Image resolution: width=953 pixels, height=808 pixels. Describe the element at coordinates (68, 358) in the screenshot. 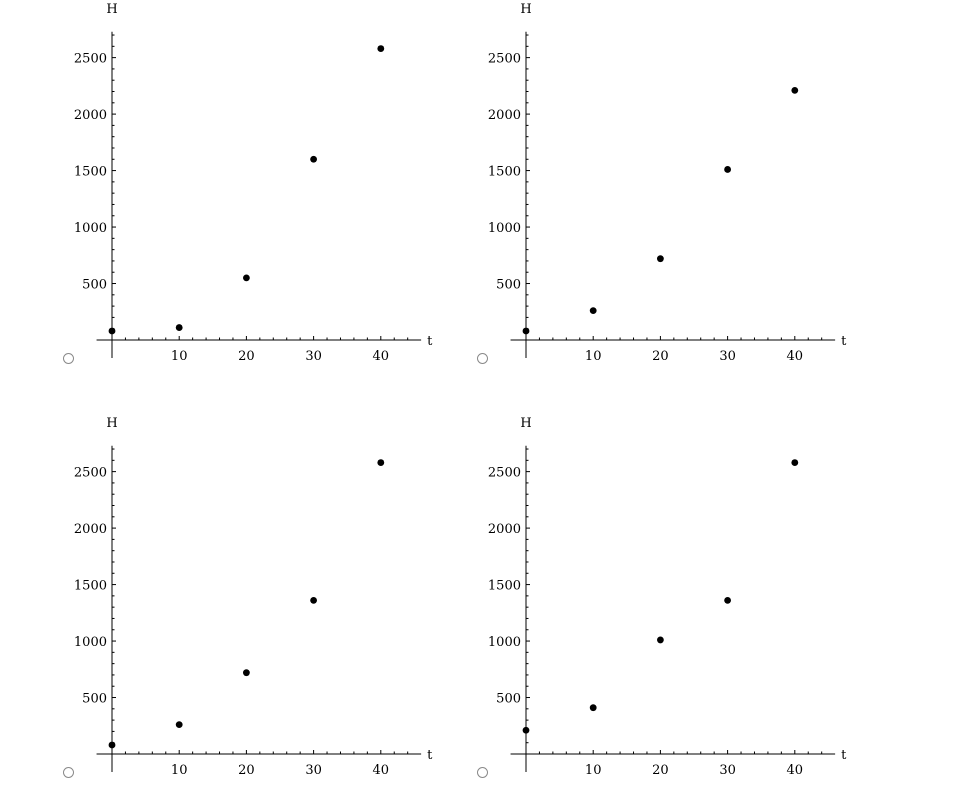

I see `option-1-radio` at that location.